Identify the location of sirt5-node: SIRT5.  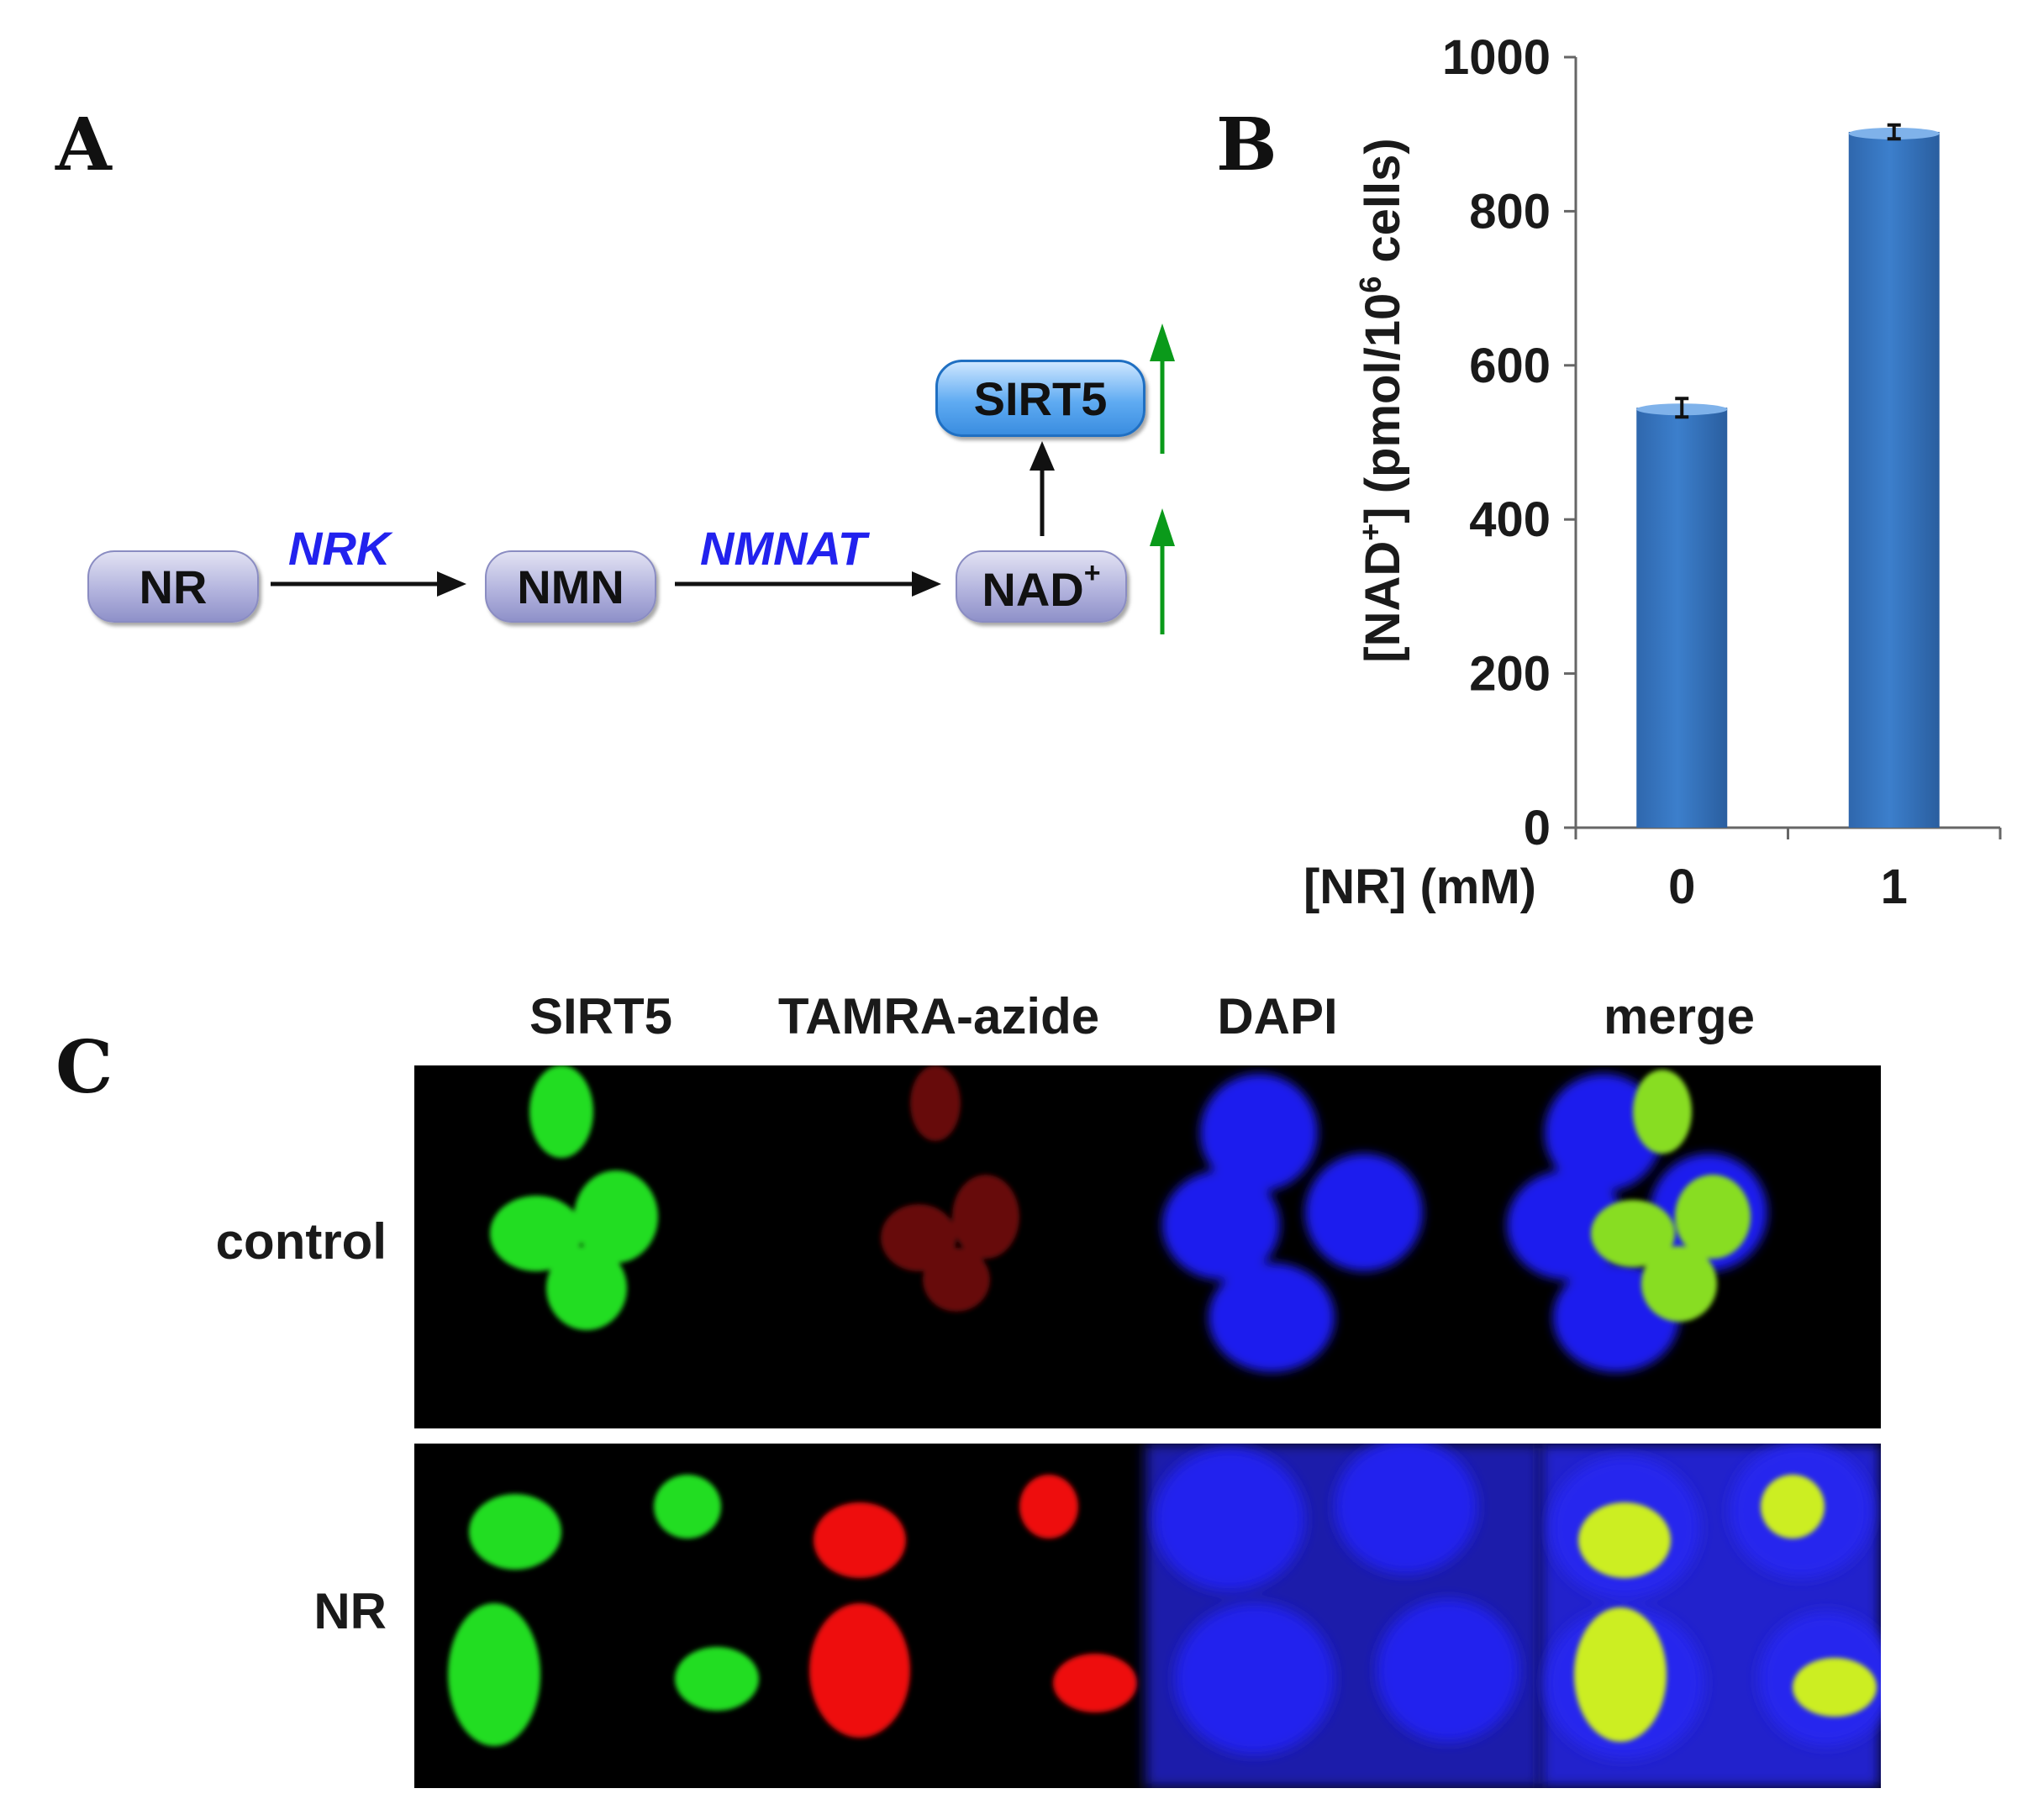
(1040, 398).